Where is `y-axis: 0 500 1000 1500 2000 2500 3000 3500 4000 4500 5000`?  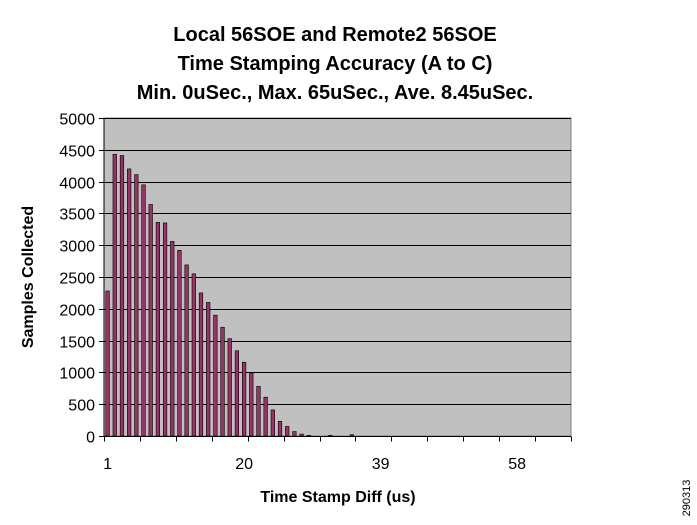
y-axis: 0 500 1000 1500 2000 2500 3000 3500 4000 4500 5000 is located at coordinates (82, 279).